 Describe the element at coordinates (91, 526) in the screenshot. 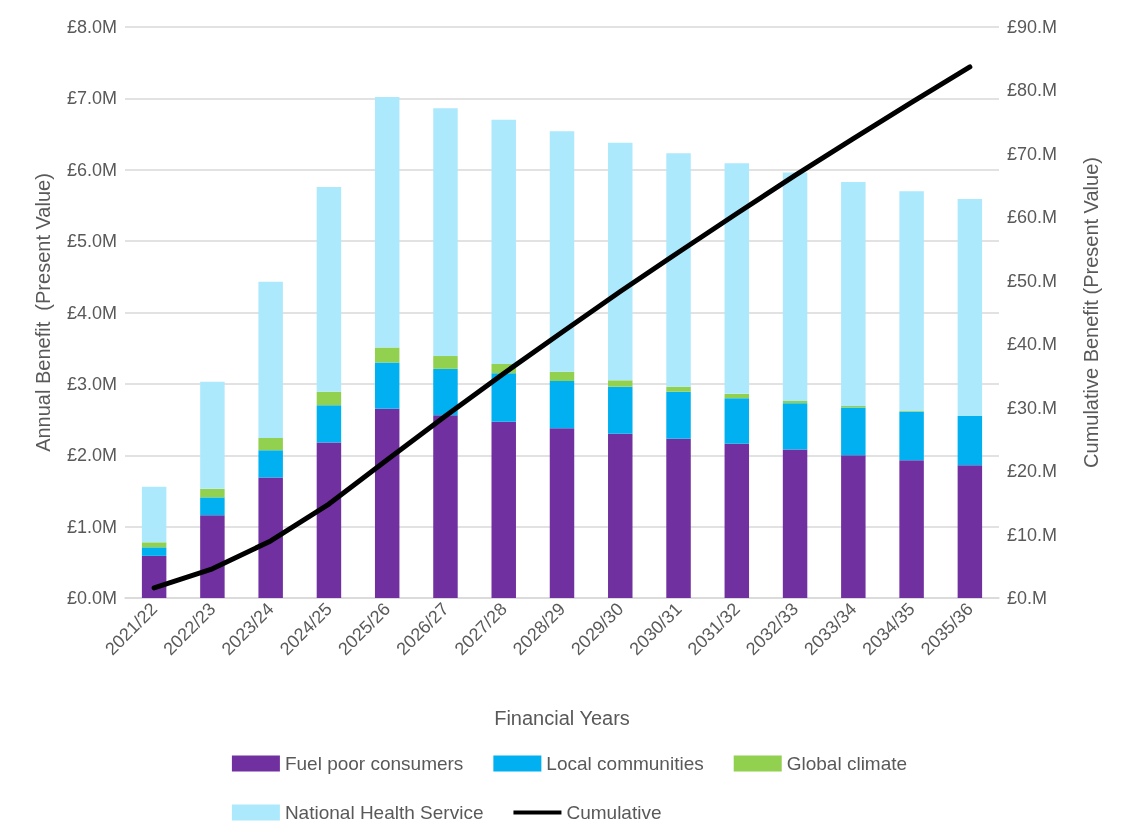

I see `y-tick-label: £1.0M` at that location.